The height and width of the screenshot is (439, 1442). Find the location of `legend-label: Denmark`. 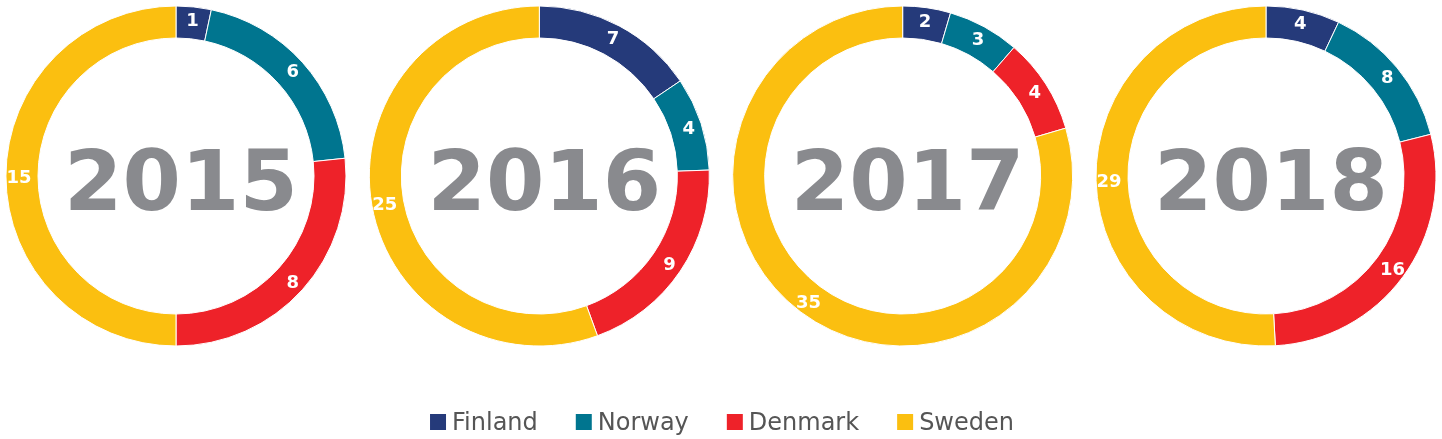

legend-label: Denmark is located at coordinates (804, 422).